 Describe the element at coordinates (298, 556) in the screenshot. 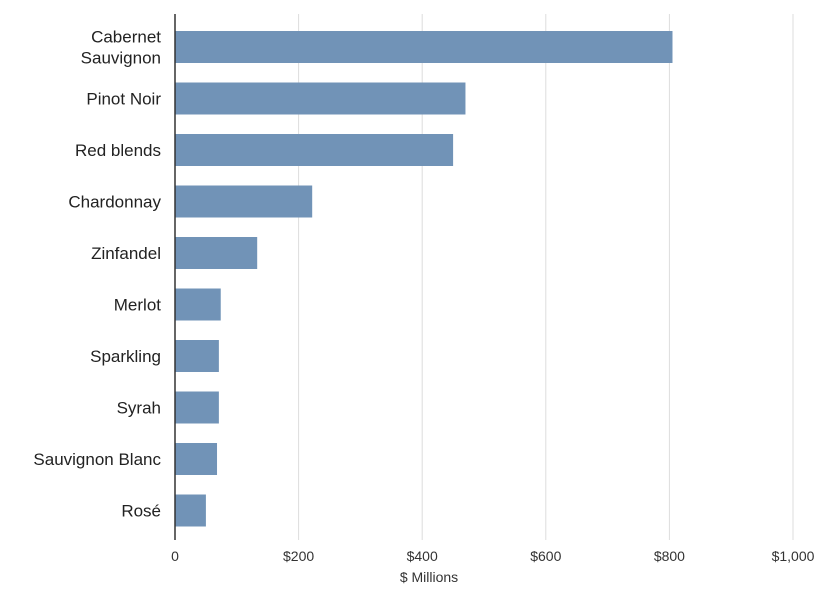

I see `x-tick-label: $200` at that location.